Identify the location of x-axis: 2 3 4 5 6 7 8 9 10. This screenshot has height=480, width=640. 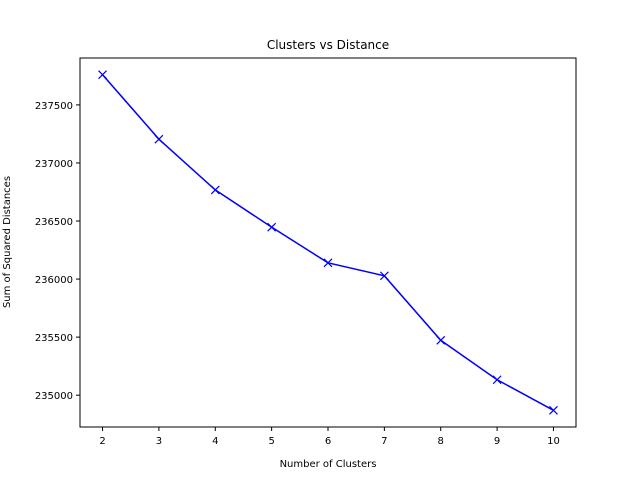
(329, 437).